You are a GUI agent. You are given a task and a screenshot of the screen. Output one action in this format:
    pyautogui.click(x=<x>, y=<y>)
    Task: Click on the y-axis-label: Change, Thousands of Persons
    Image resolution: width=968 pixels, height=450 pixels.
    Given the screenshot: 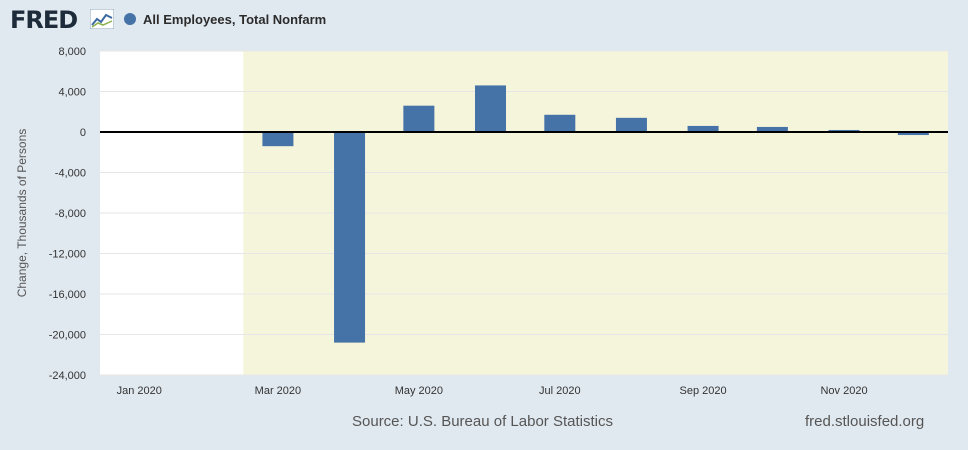 What is the action you would take?
    pyautogui.click(x=22, y=213)
    